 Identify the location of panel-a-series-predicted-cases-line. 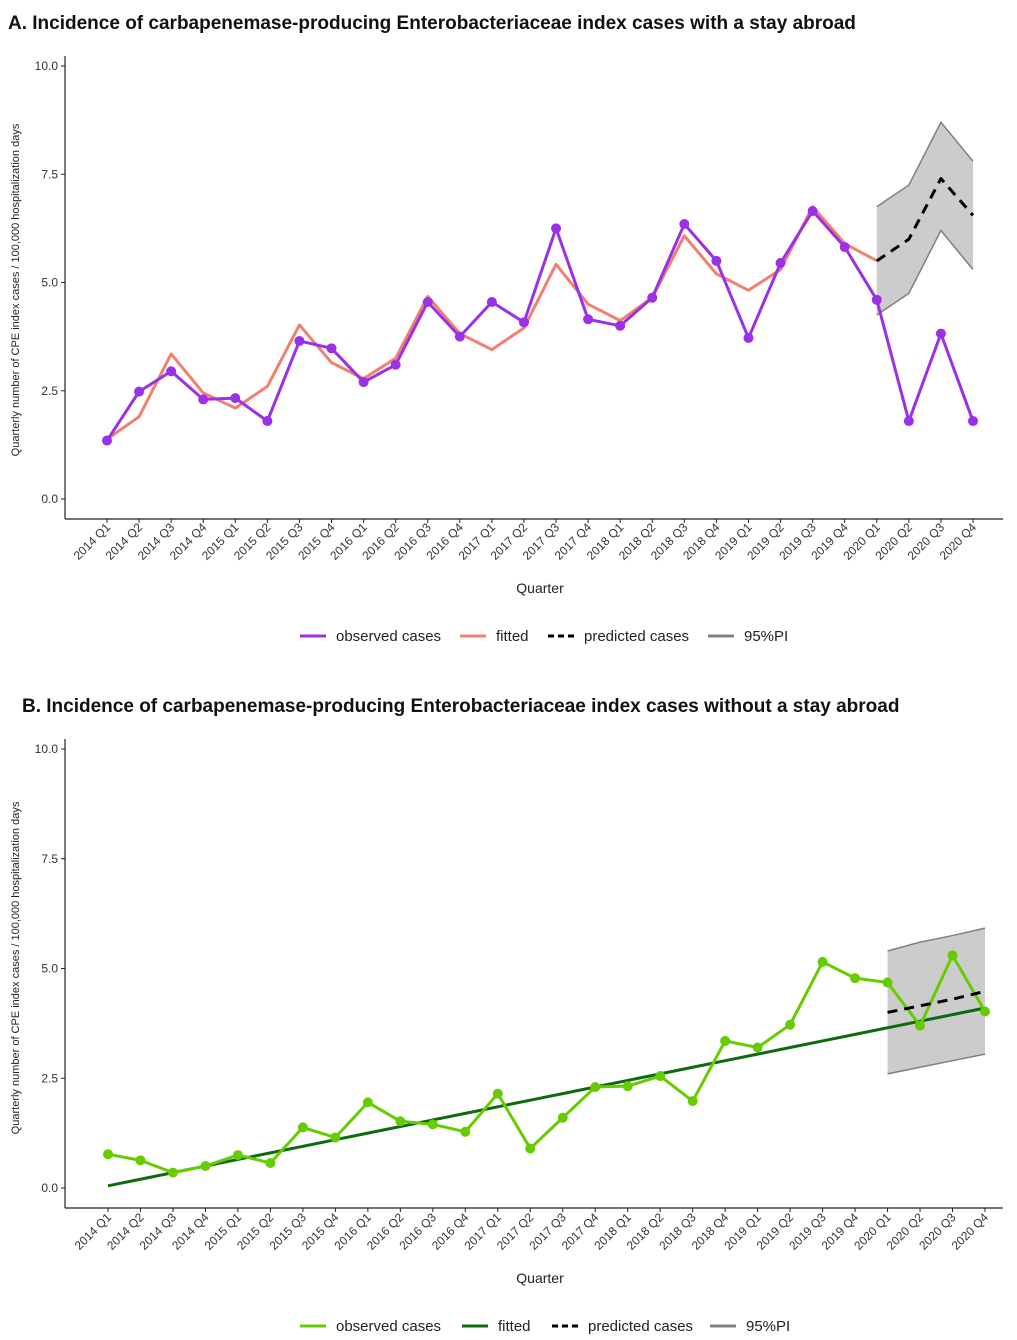
(925, 220).